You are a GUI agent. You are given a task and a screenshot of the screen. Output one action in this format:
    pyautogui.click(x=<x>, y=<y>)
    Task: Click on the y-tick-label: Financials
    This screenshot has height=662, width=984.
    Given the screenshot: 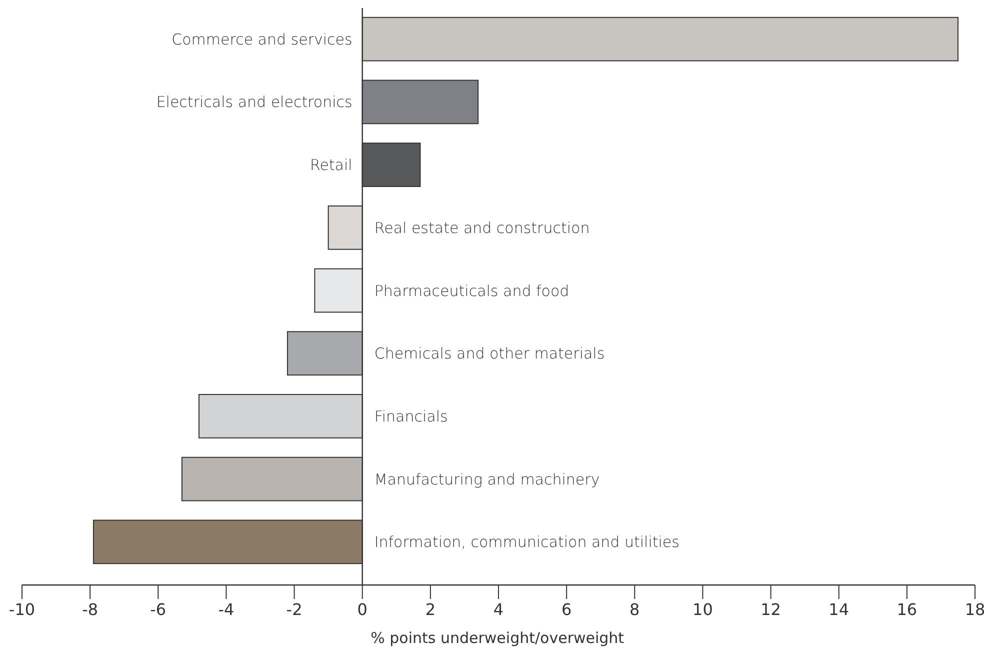 What is the action you would take?
    pyautogui.click(x=411, y=416)
    